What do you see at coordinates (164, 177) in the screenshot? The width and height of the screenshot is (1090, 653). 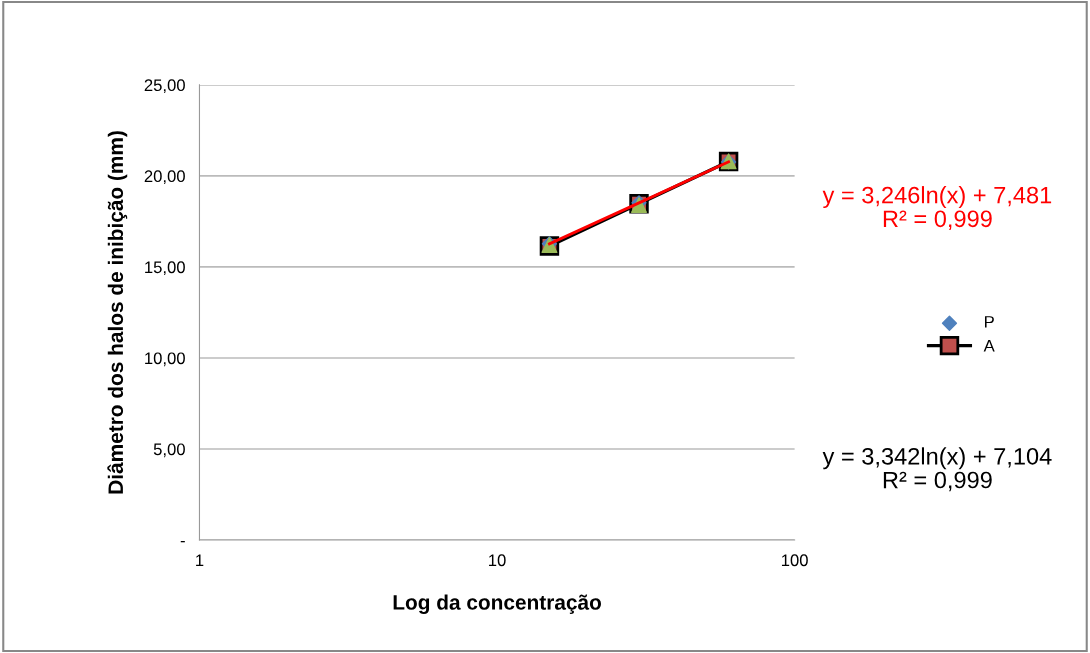 I see `y-tick-label: 20,00` at bounding box center [164, 177].